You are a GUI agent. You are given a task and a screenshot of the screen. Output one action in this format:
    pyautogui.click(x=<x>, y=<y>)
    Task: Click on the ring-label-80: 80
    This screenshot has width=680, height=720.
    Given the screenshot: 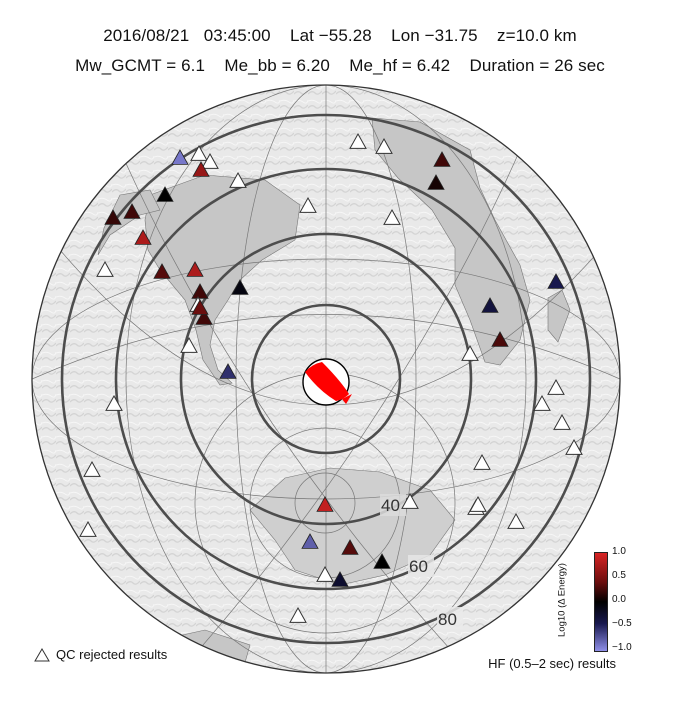 What is the action you would take?
    pyautogui.click(x=447, y=619)
    